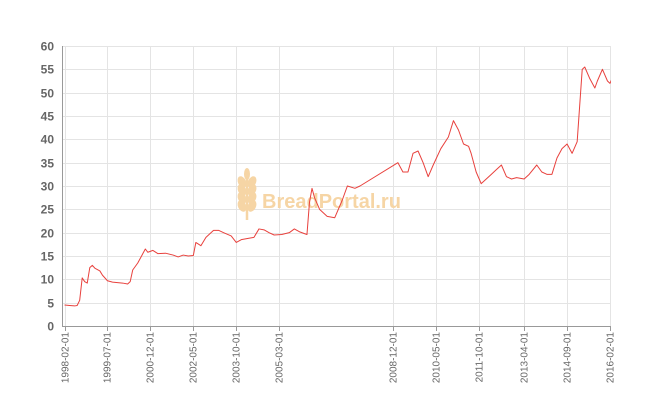 The image size is (650, 400). Describe the element at coordinates (50, 327) in the screenshot. I see `y-tick-label: 0` at that location.